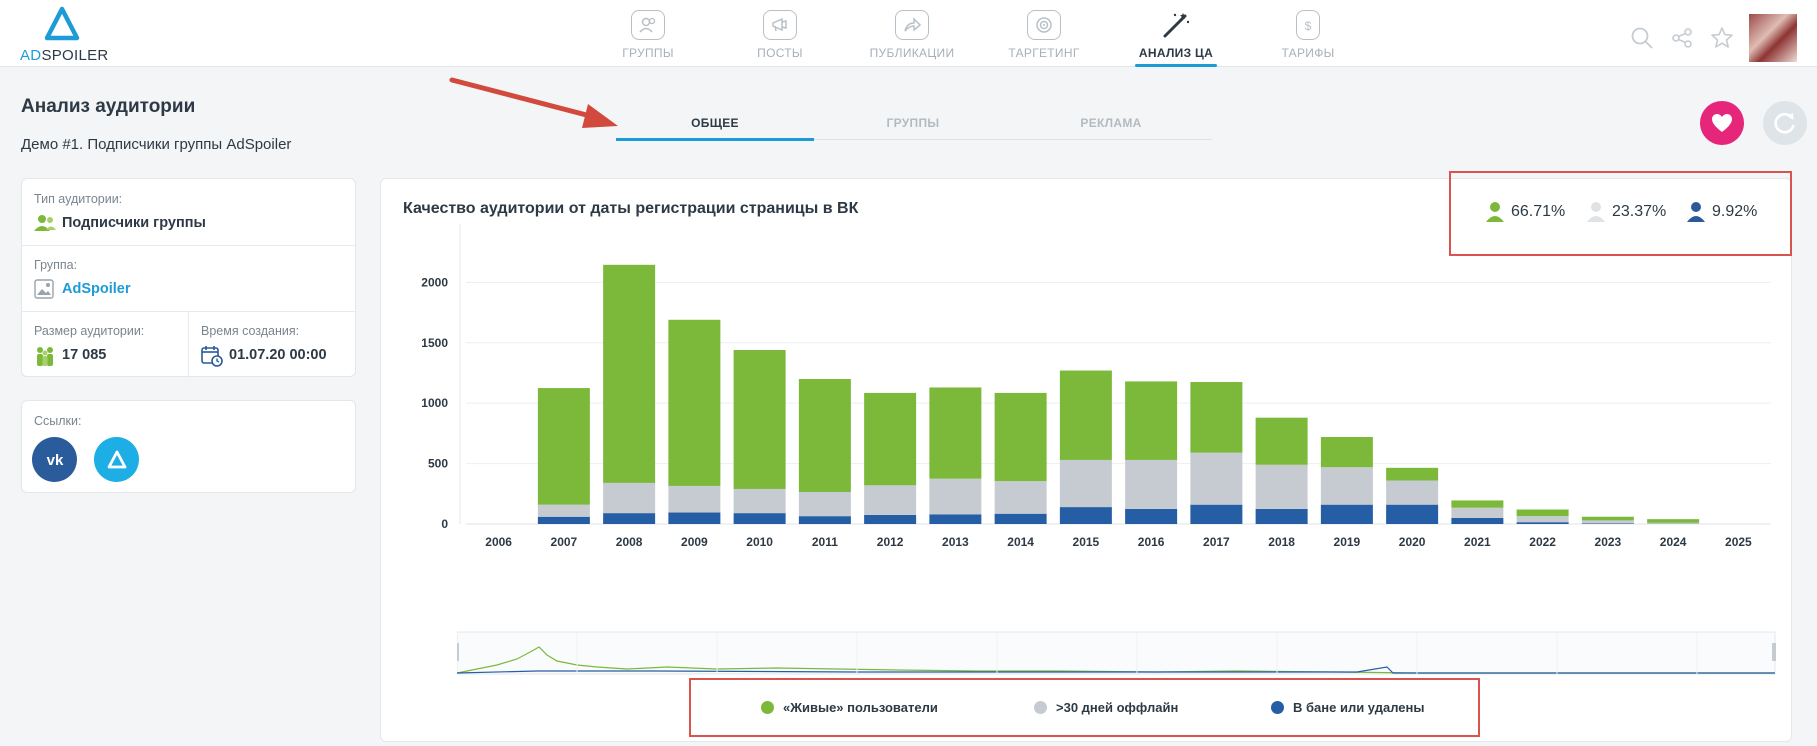  What do you see at coordinates (212, 356) in the screenshot?
I see `calendar-clock-icon` at bounding box center [212, 356].